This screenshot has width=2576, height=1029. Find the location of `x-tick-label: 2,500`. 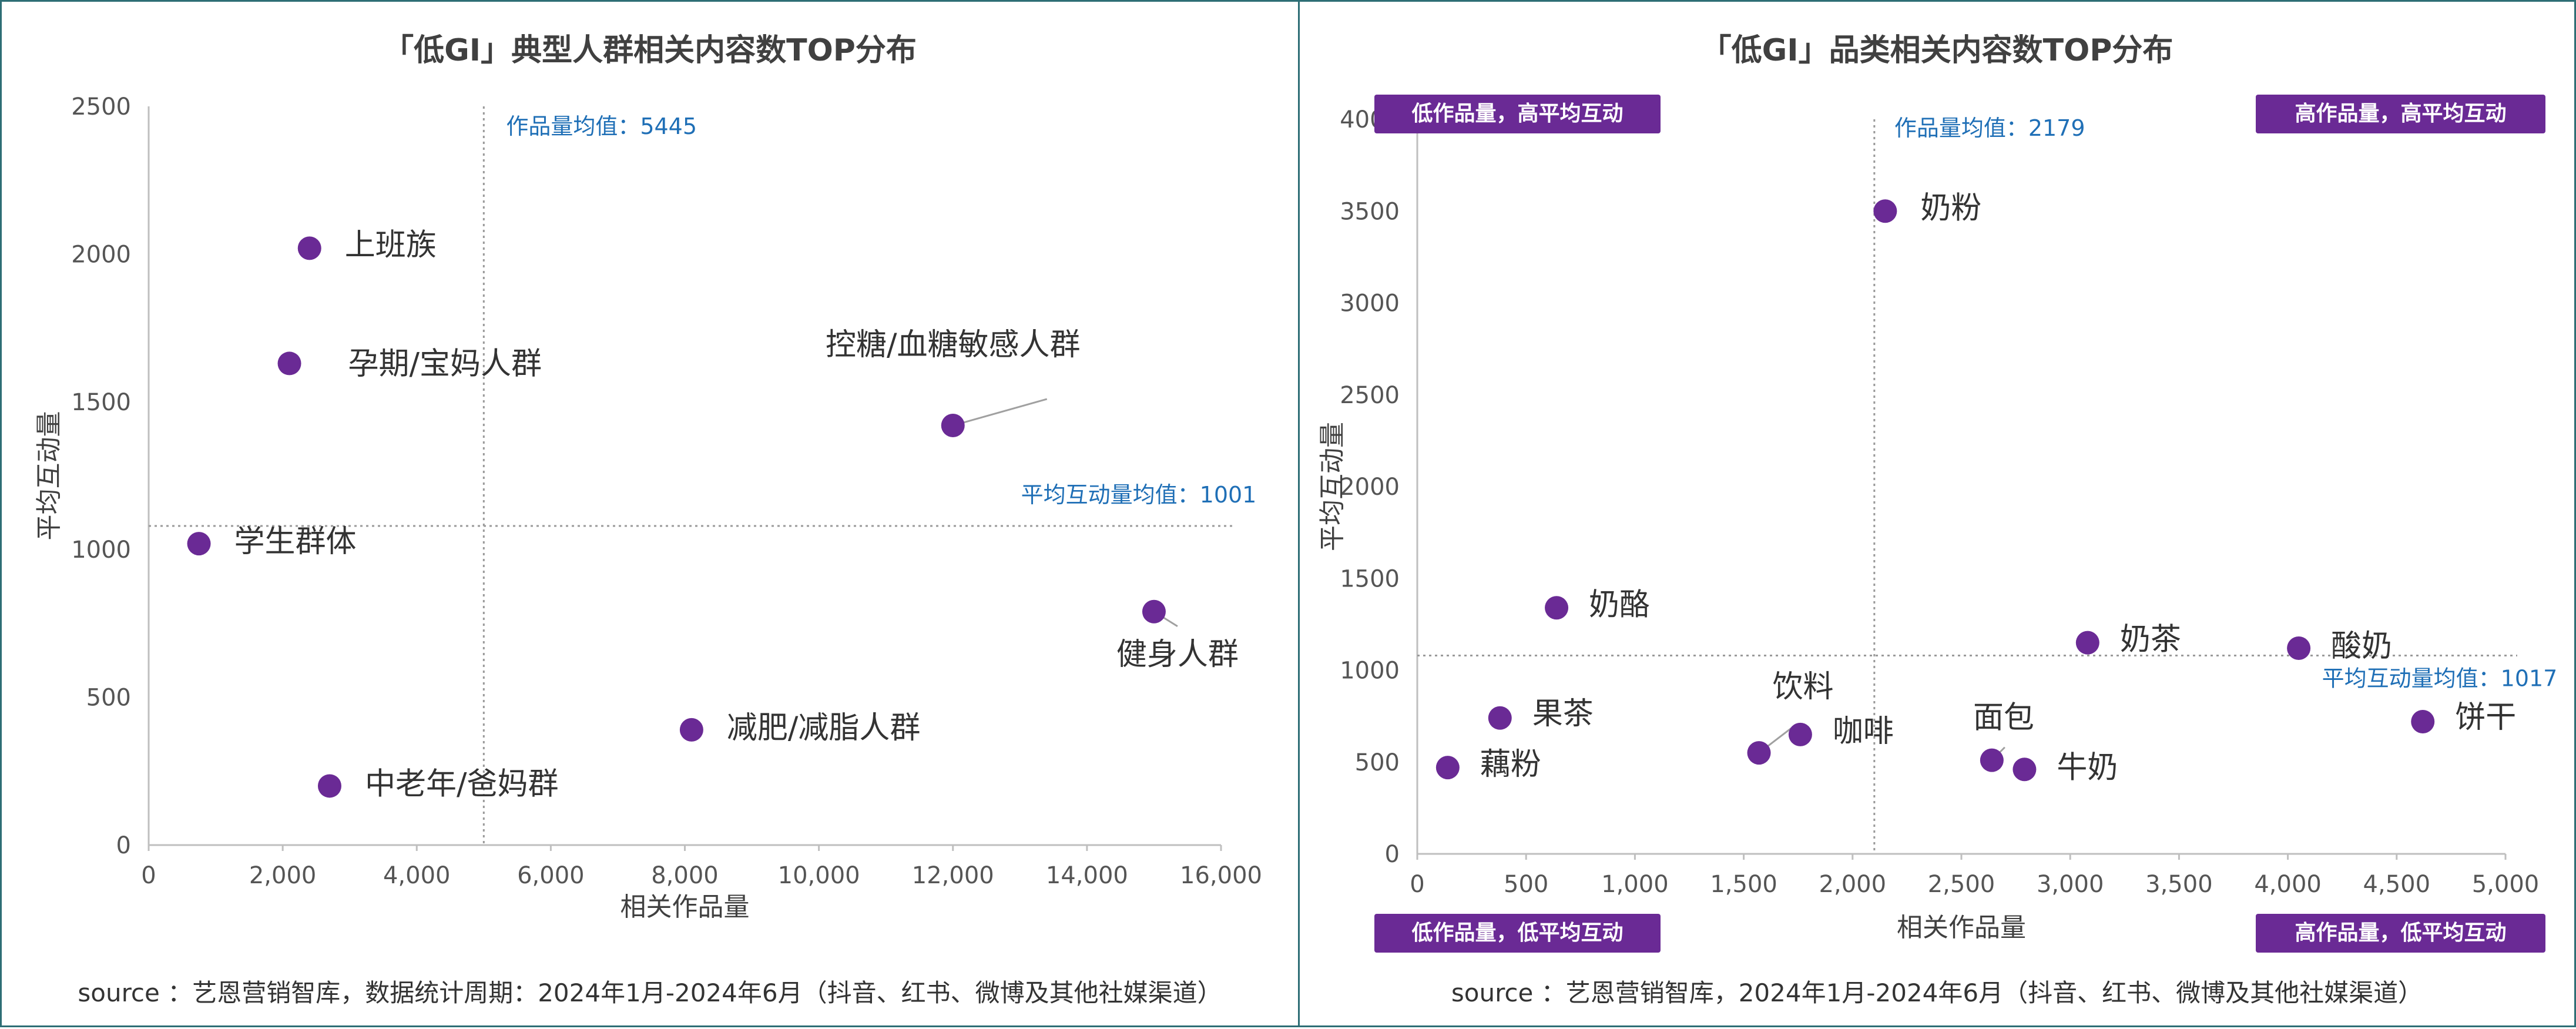

x-tick-label: 2,500 is located at coordinates (1962, 884).